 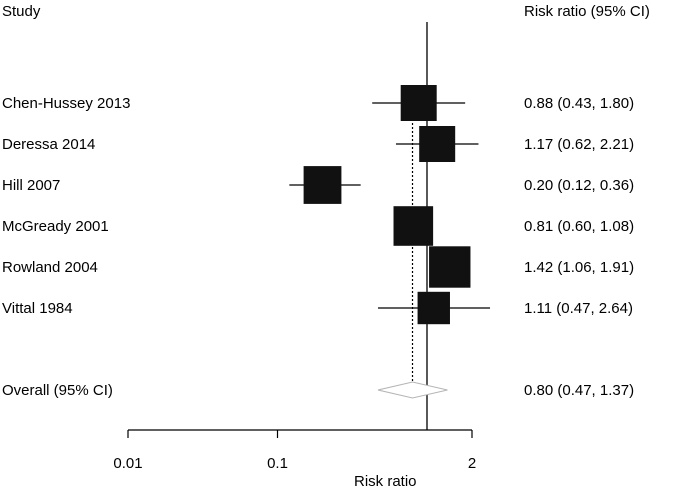 I want to click on x-tick-label: 0.1, so click(x=277, y=463).